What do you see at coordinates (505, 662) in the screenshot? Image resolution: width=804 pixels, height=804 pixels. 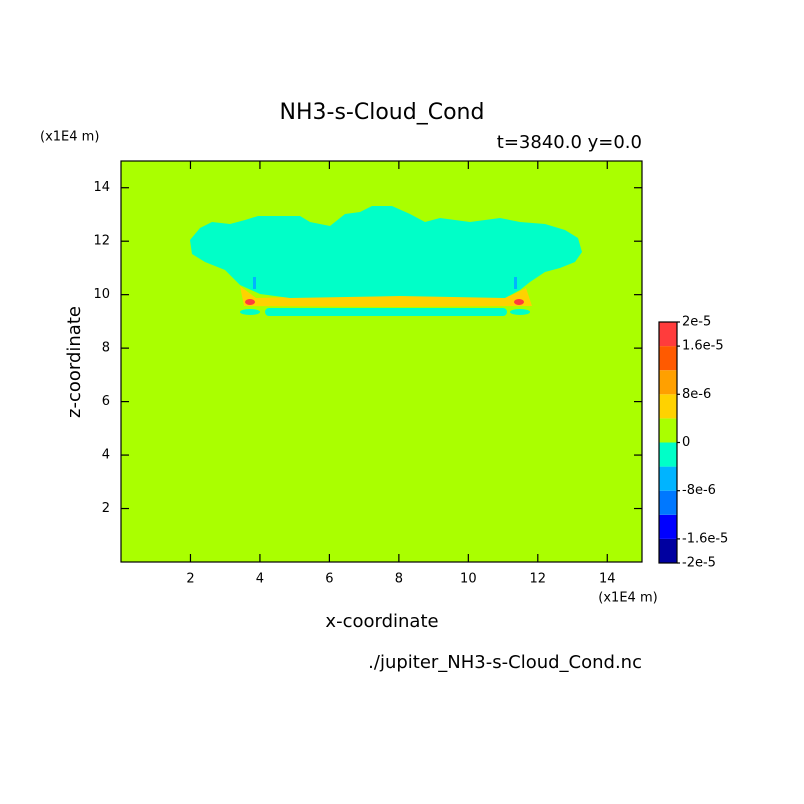 I see `file-annotation: ./jupiter_NH3-s-Cloud_Cond.nc` at bounding box center [505, 662].